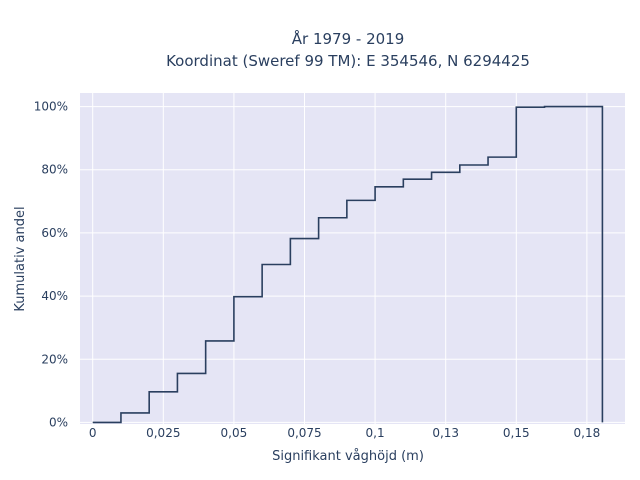 This screenshot has width=640, height=480. Describe the element at coordinates (58, 422) in the screenshot. I see `y-tick-label: 0%` at that location.